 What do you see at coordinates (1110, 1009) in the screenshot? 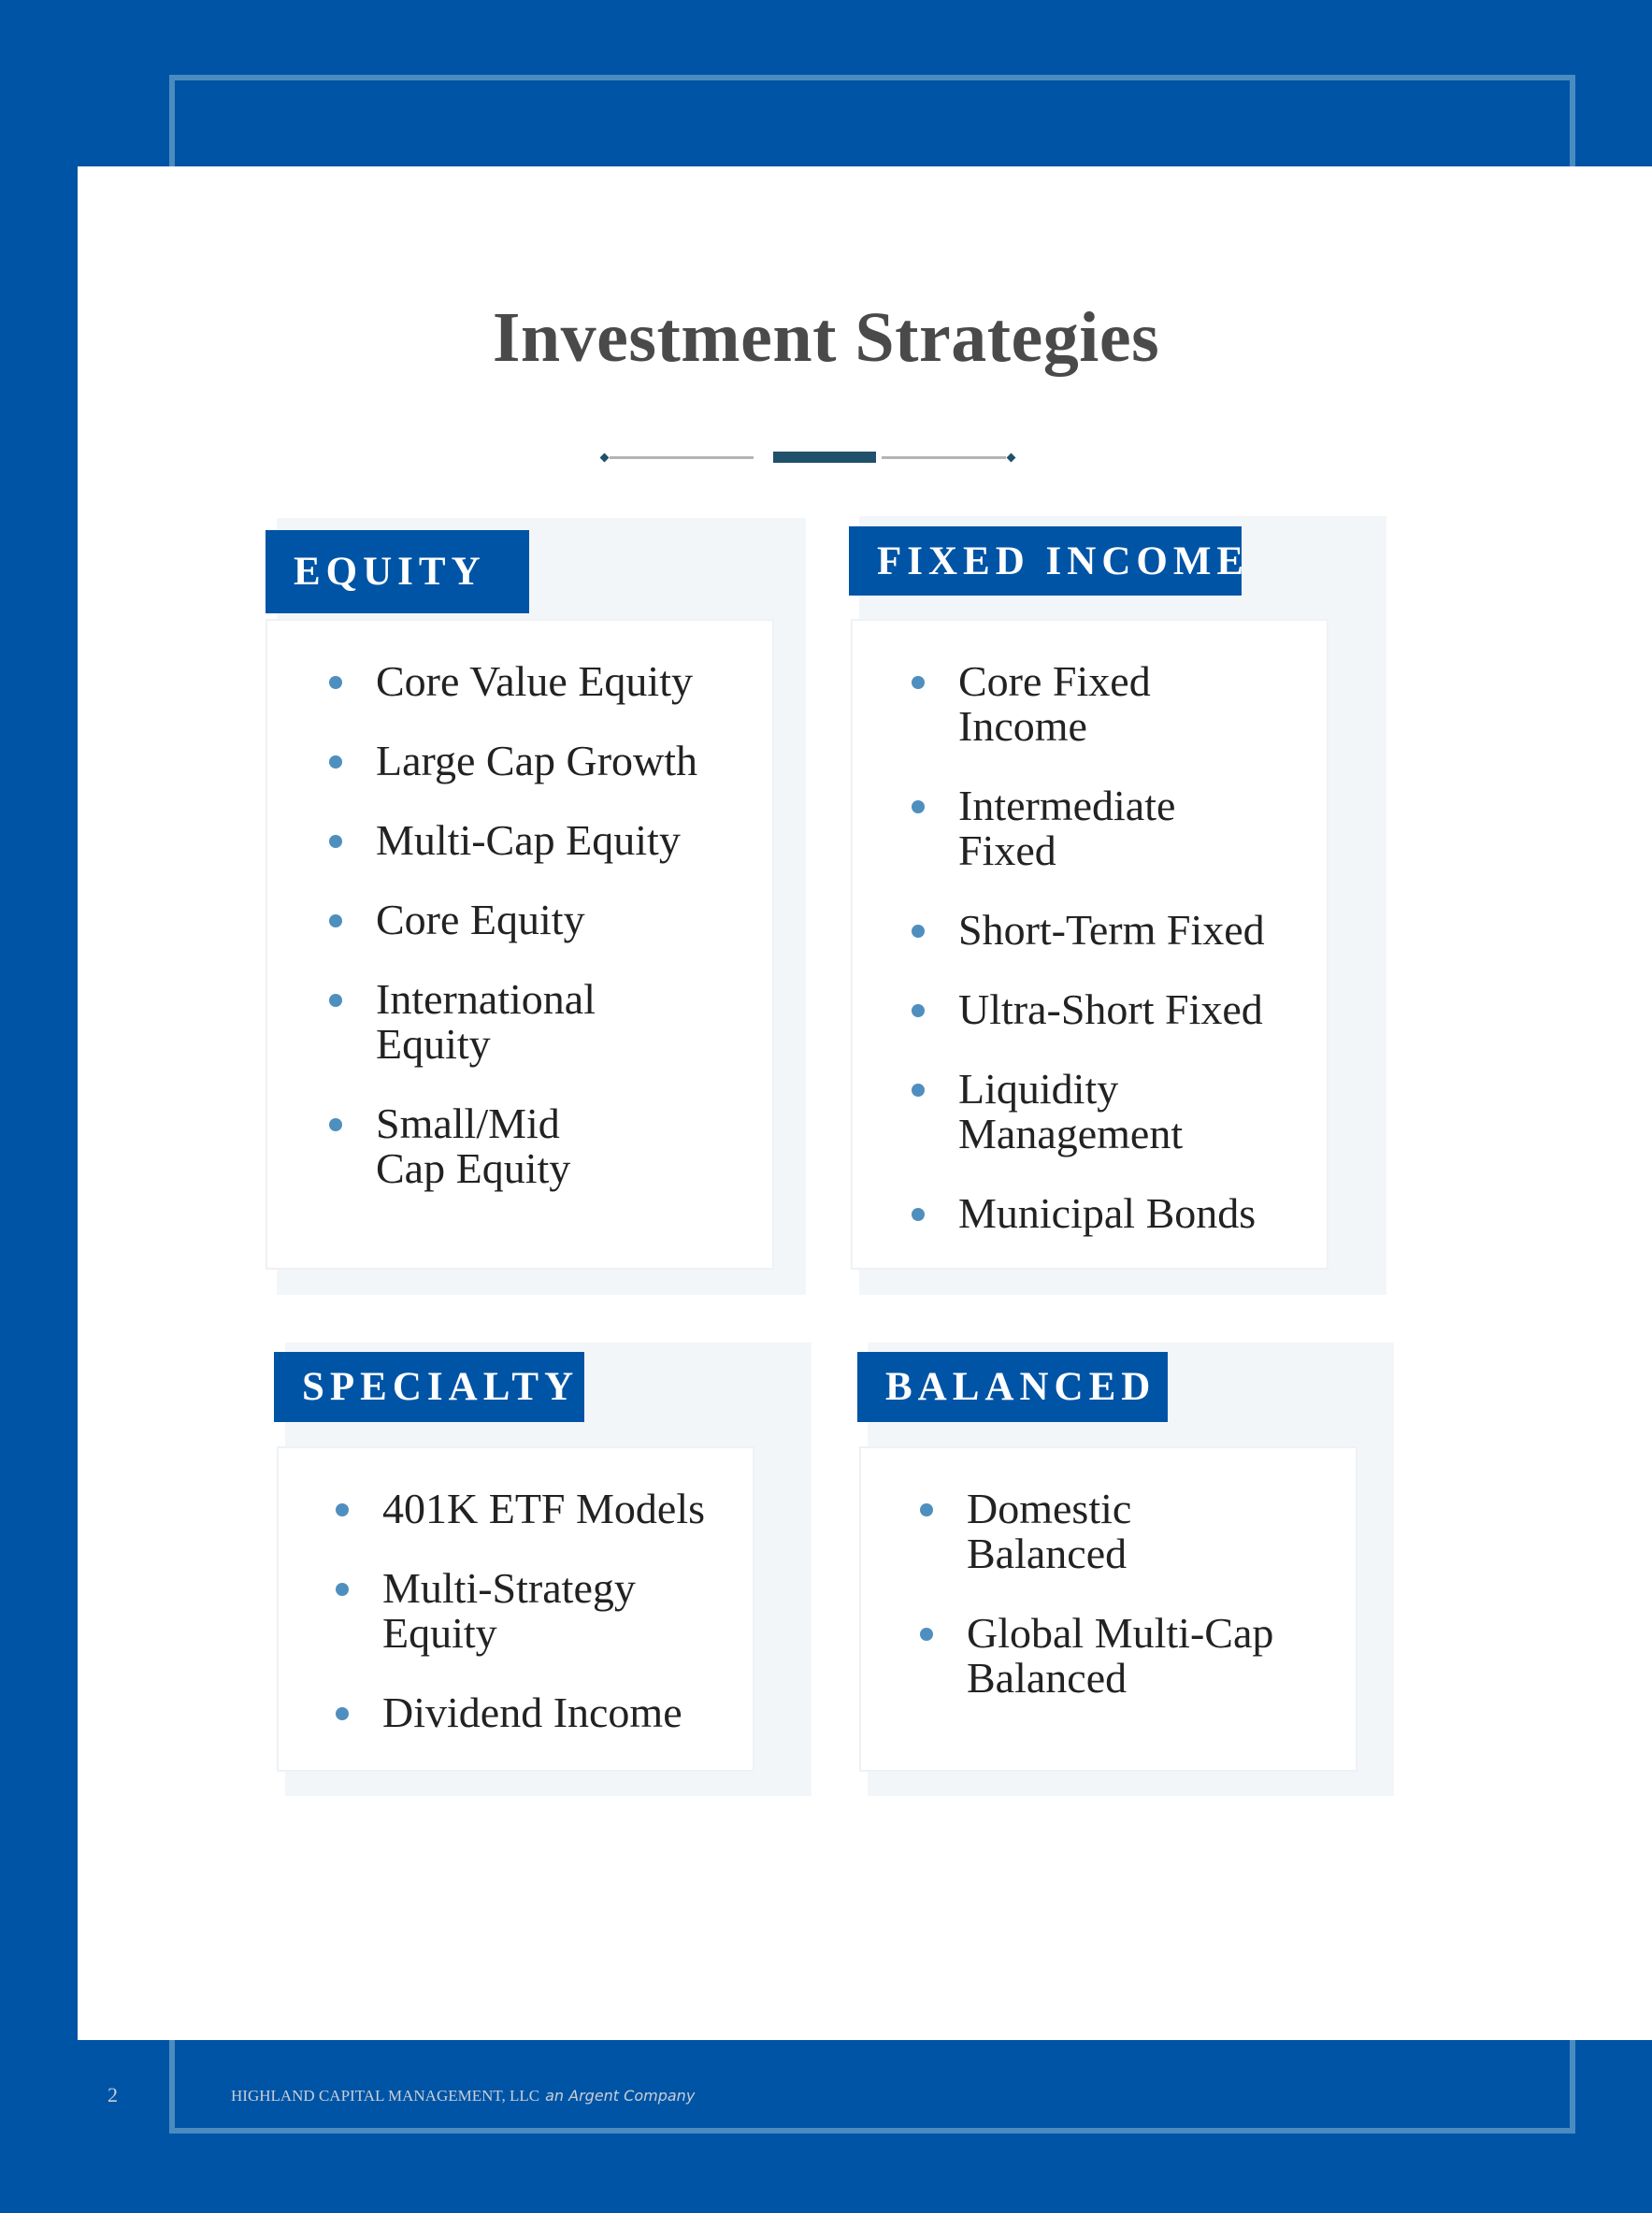
I see `strategy-name: Ultra-Short Fixed` at bounding box center [1110, 1009].